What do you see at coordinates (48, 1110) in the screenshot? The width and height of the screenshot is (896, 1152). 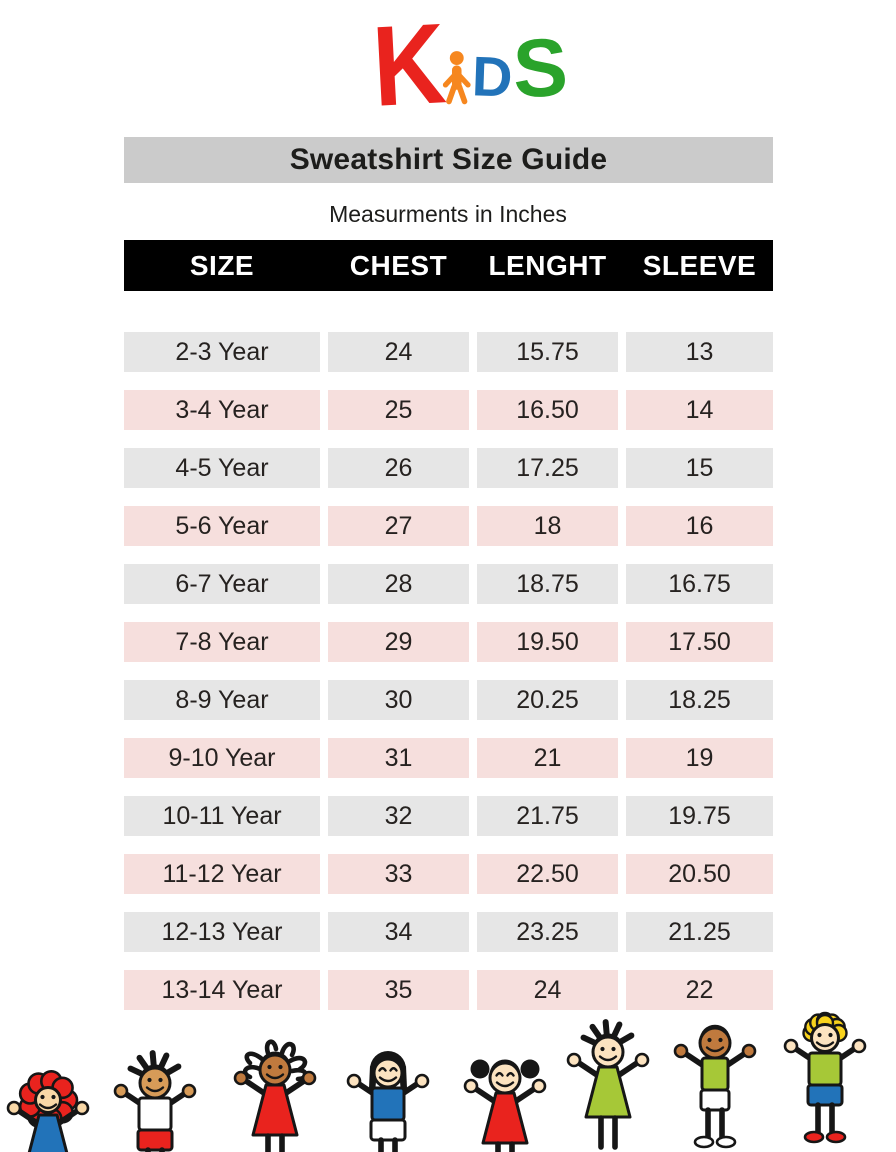 I see `girl-red-flower-hair-blue-dress` at bounding box center [48, 1110].